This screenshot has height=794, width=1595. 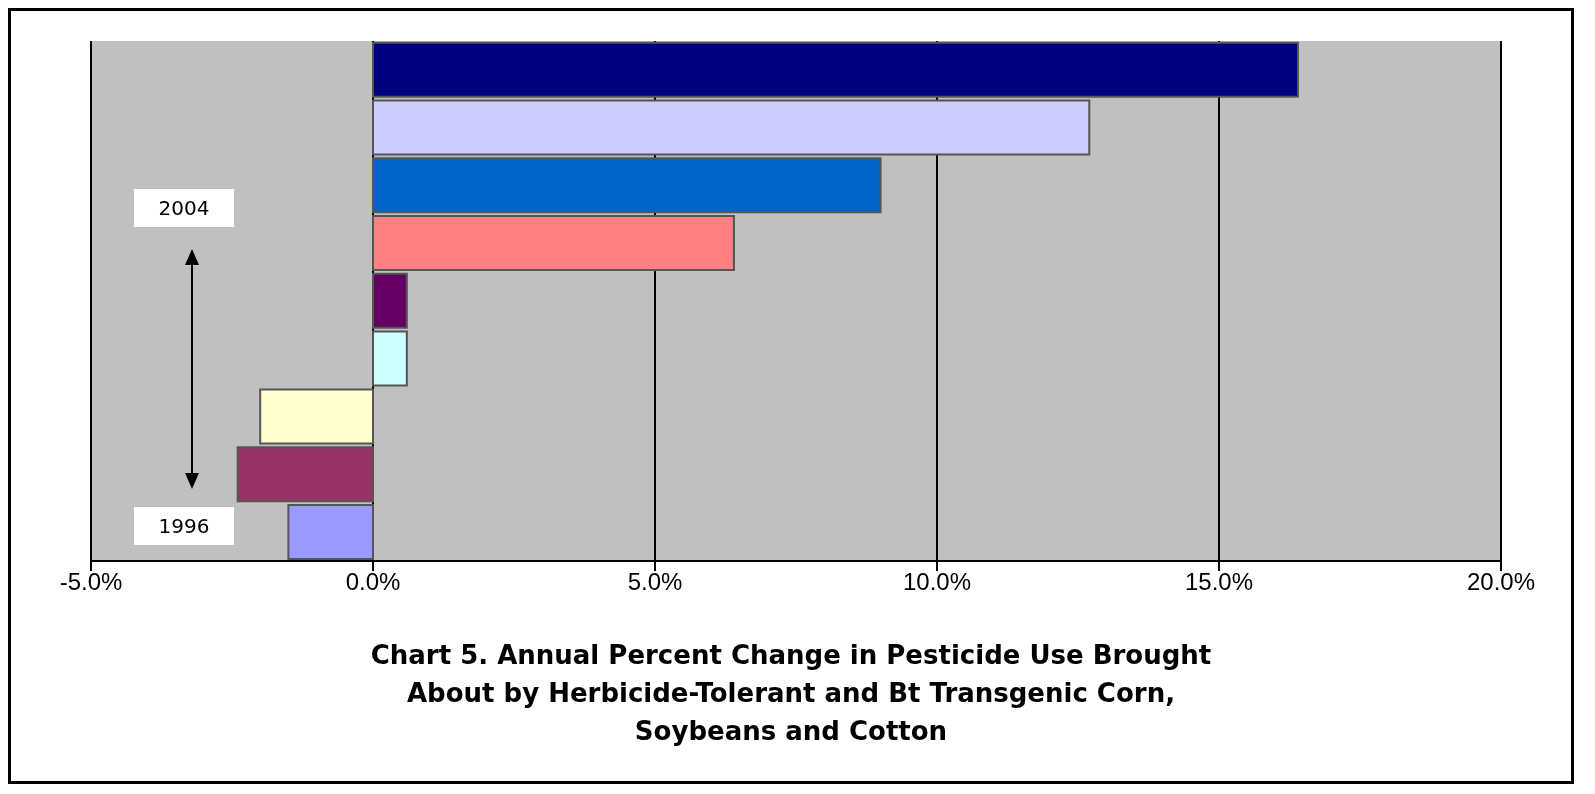 What do you see at coordinates (373, 582) in the screenshot?
I see `x-tick-label: 0.0%` at bounding box center [373, 582].